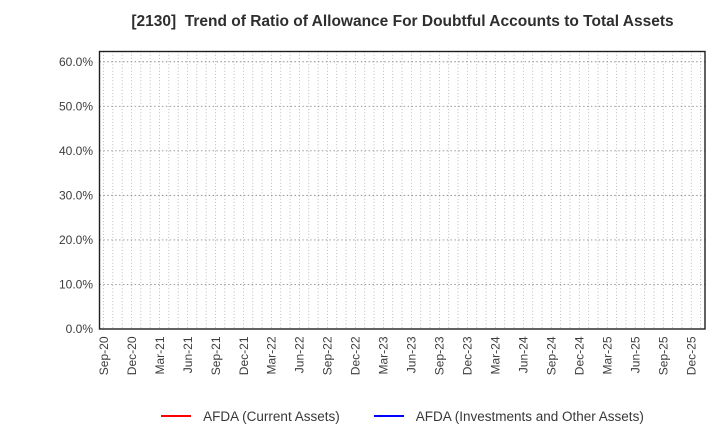 The image size is (720, 440). What do you see at coordinates (328, 355) in the screenshot?
I see `svg-text: Sep-22` at bounding box center [328, 355].